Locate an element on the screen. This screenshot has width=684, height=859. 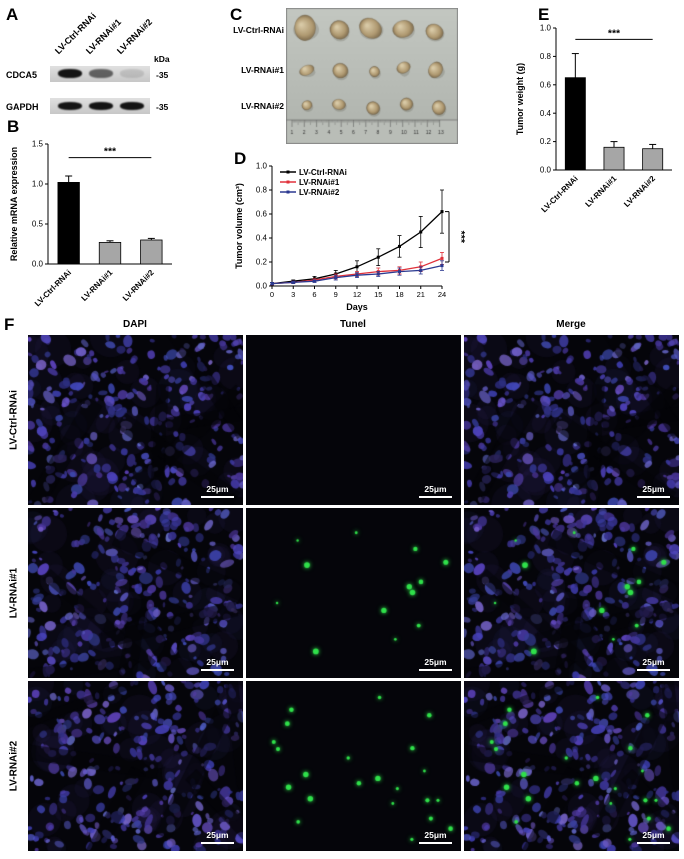
svg-text: 21 is located at coordinates (421, 294).